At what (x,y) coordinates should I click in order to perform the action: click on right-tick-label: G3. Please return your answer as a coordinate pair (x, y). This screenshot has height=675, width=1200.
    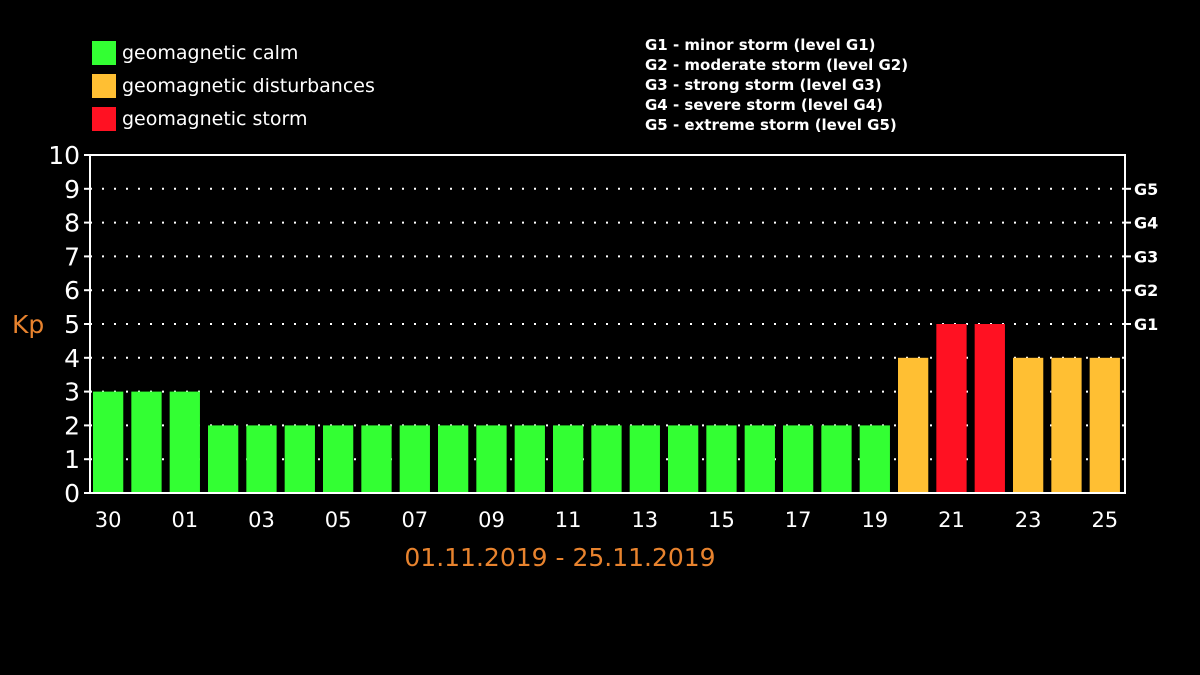
    Looking at the image, I should click on (1146, 256).